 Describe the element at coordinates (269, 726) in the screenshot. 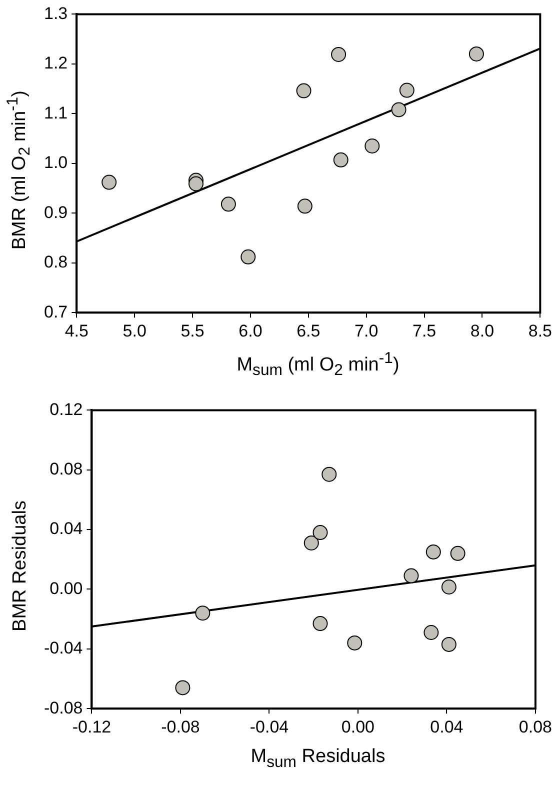

I see `x-tick-label: -0.04` at that location.